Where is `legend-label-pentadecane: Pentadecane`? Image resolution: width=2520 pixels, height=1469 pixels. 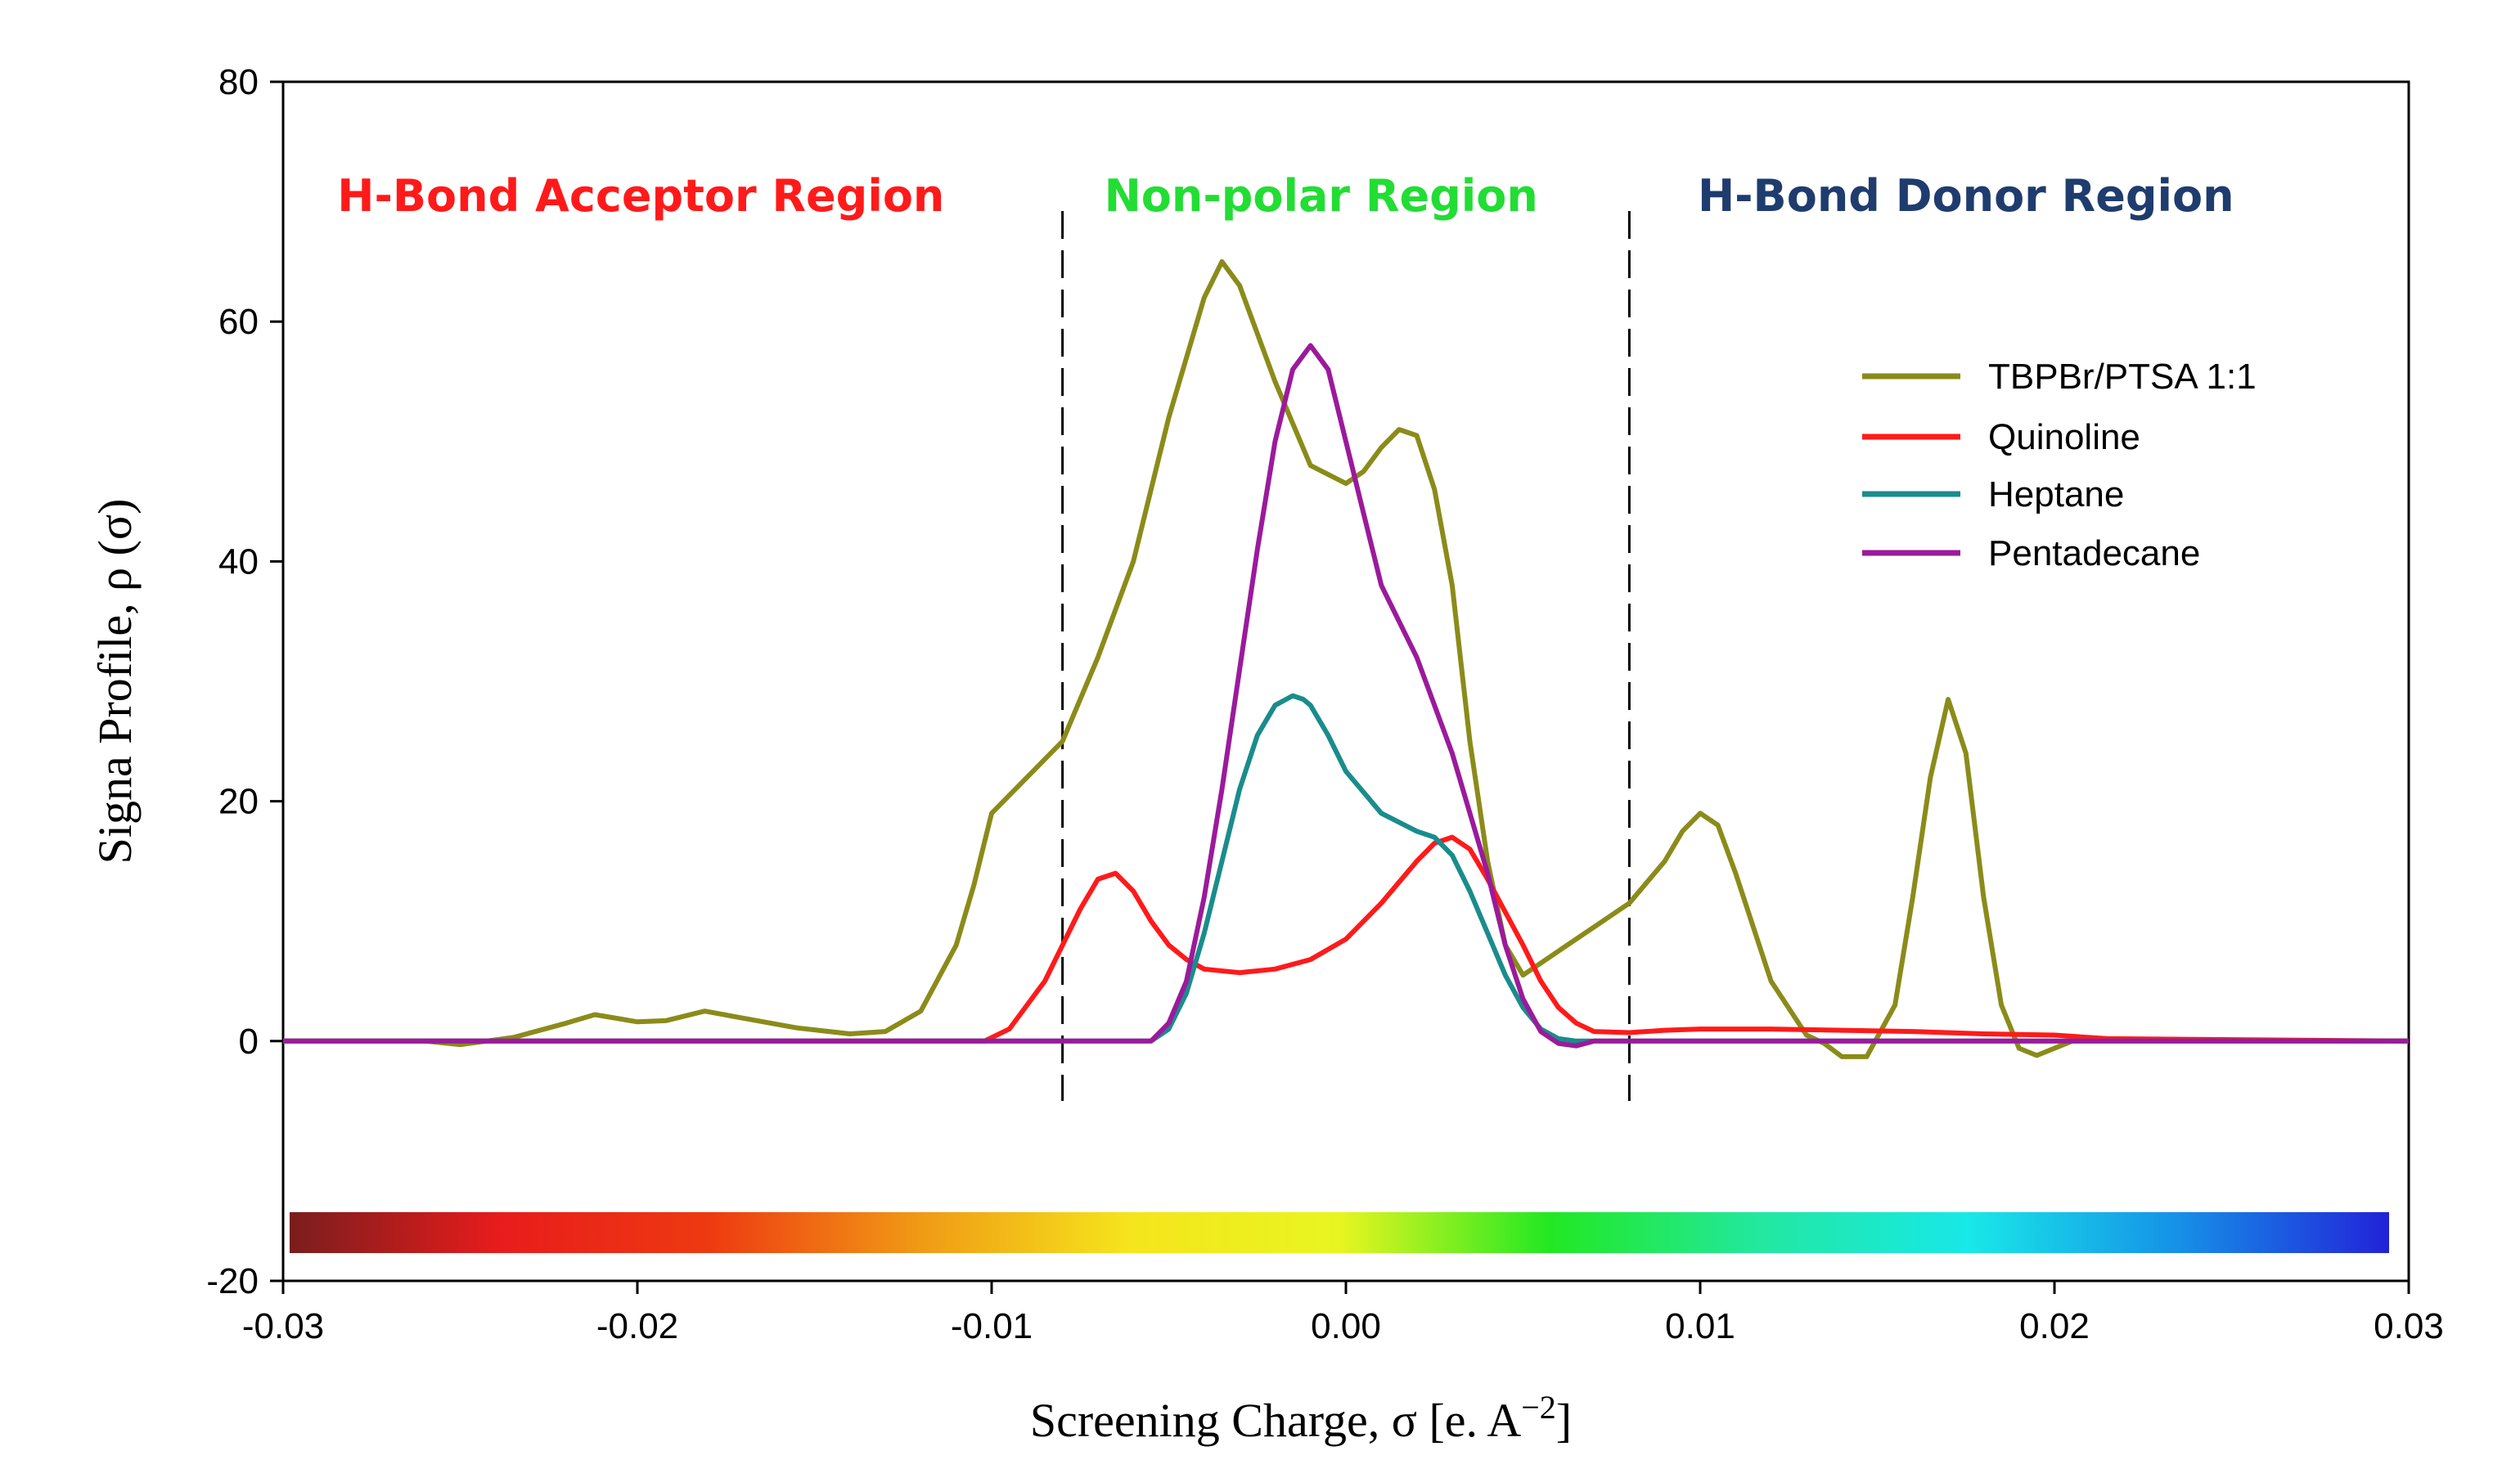
legend-label-pentadecane: Pentadecane is located at coordinates (2094, 553).